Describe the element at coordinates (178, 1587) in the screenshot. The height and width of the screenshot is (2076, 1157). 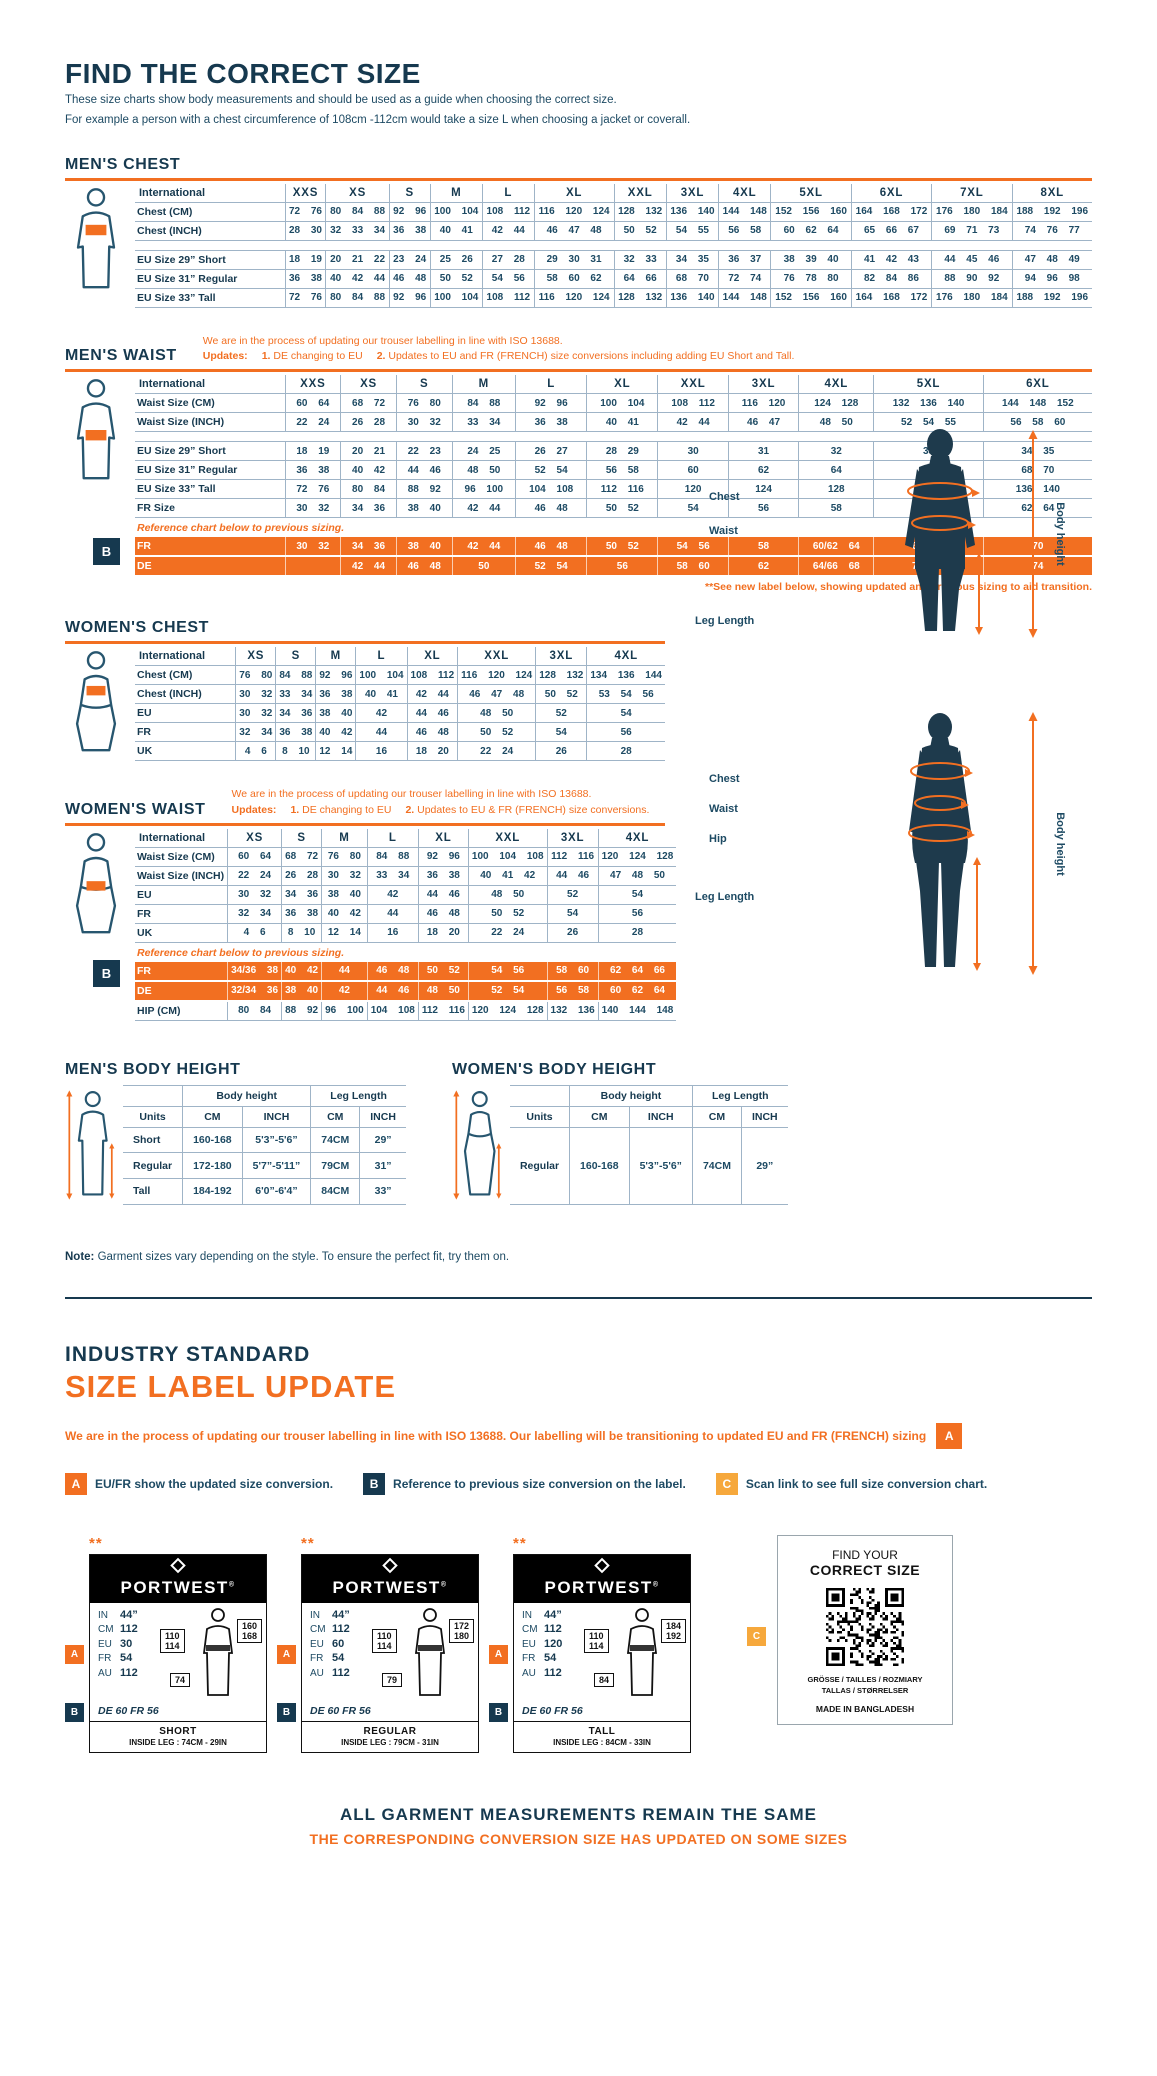
I see `brand-name: PORTWEST®` at that location.